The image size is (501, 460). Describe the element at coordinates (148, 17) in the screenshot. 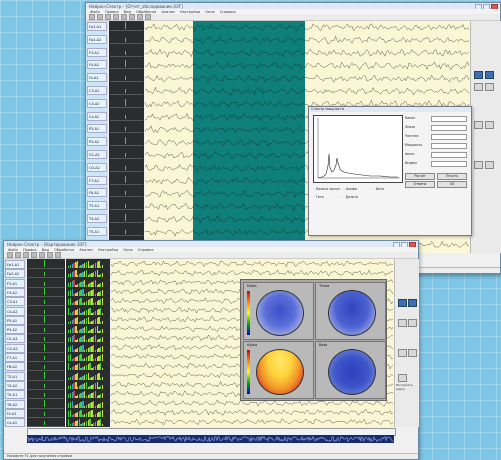

I see `montage-icon` at that location.